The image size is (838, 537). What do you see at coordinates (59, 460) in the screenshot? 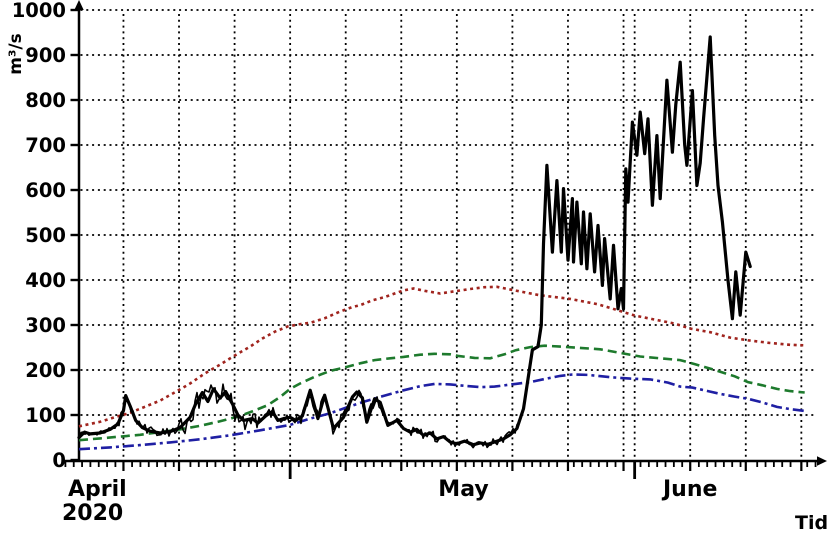
I see `y-tick-label: 0` at bounding box center [59, 460].